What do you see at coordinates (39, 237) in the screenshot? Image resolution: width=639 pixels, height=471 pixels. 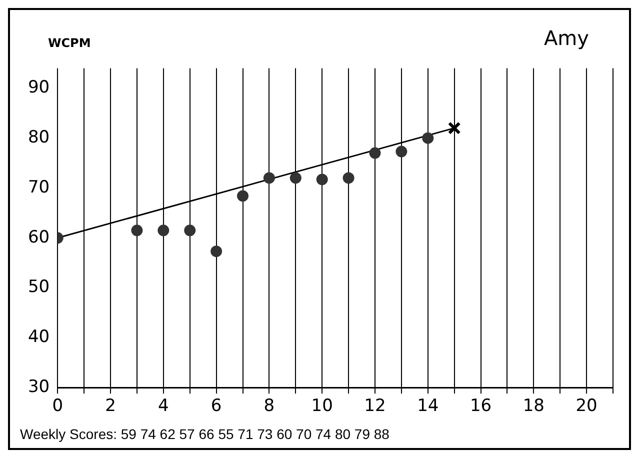 I see `y-tick-label: 60` at bounding box center [39, 237].